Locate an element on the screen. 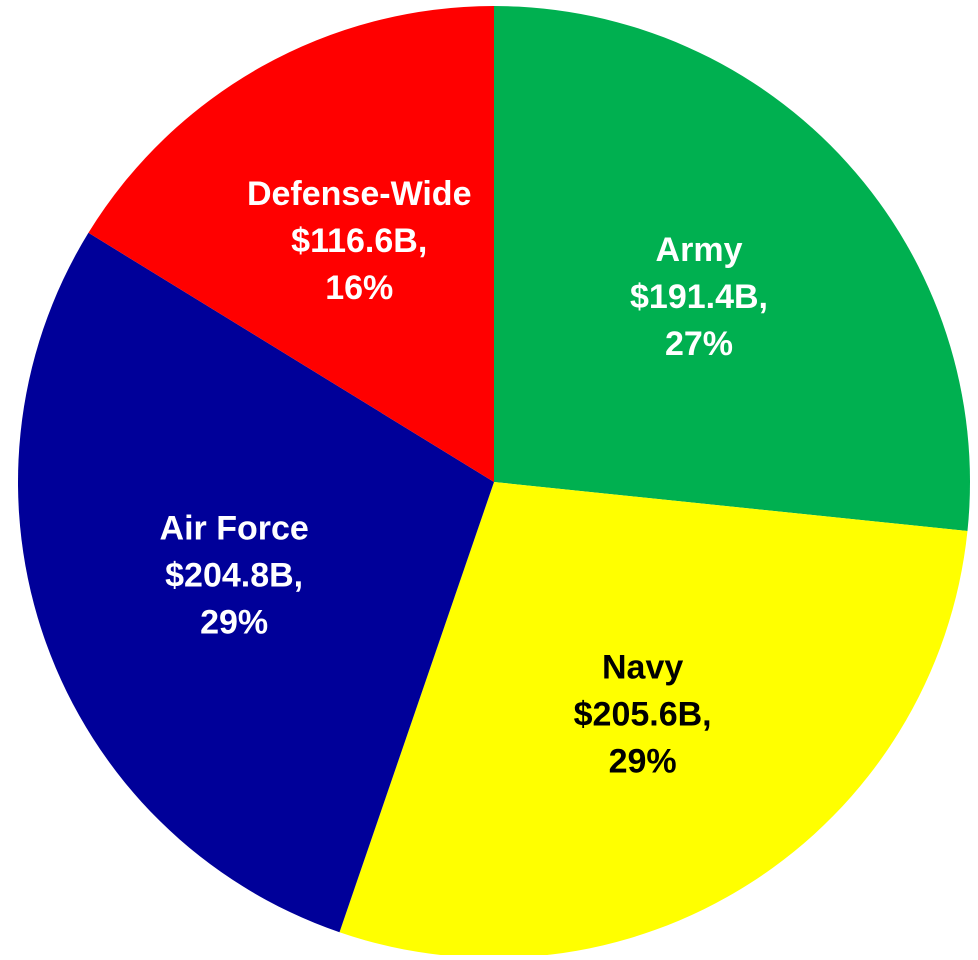 Image resolution: width=978 pixels, height=960 pixels. slice-value-label: $204.8B, is located at coordinates (234, 575).